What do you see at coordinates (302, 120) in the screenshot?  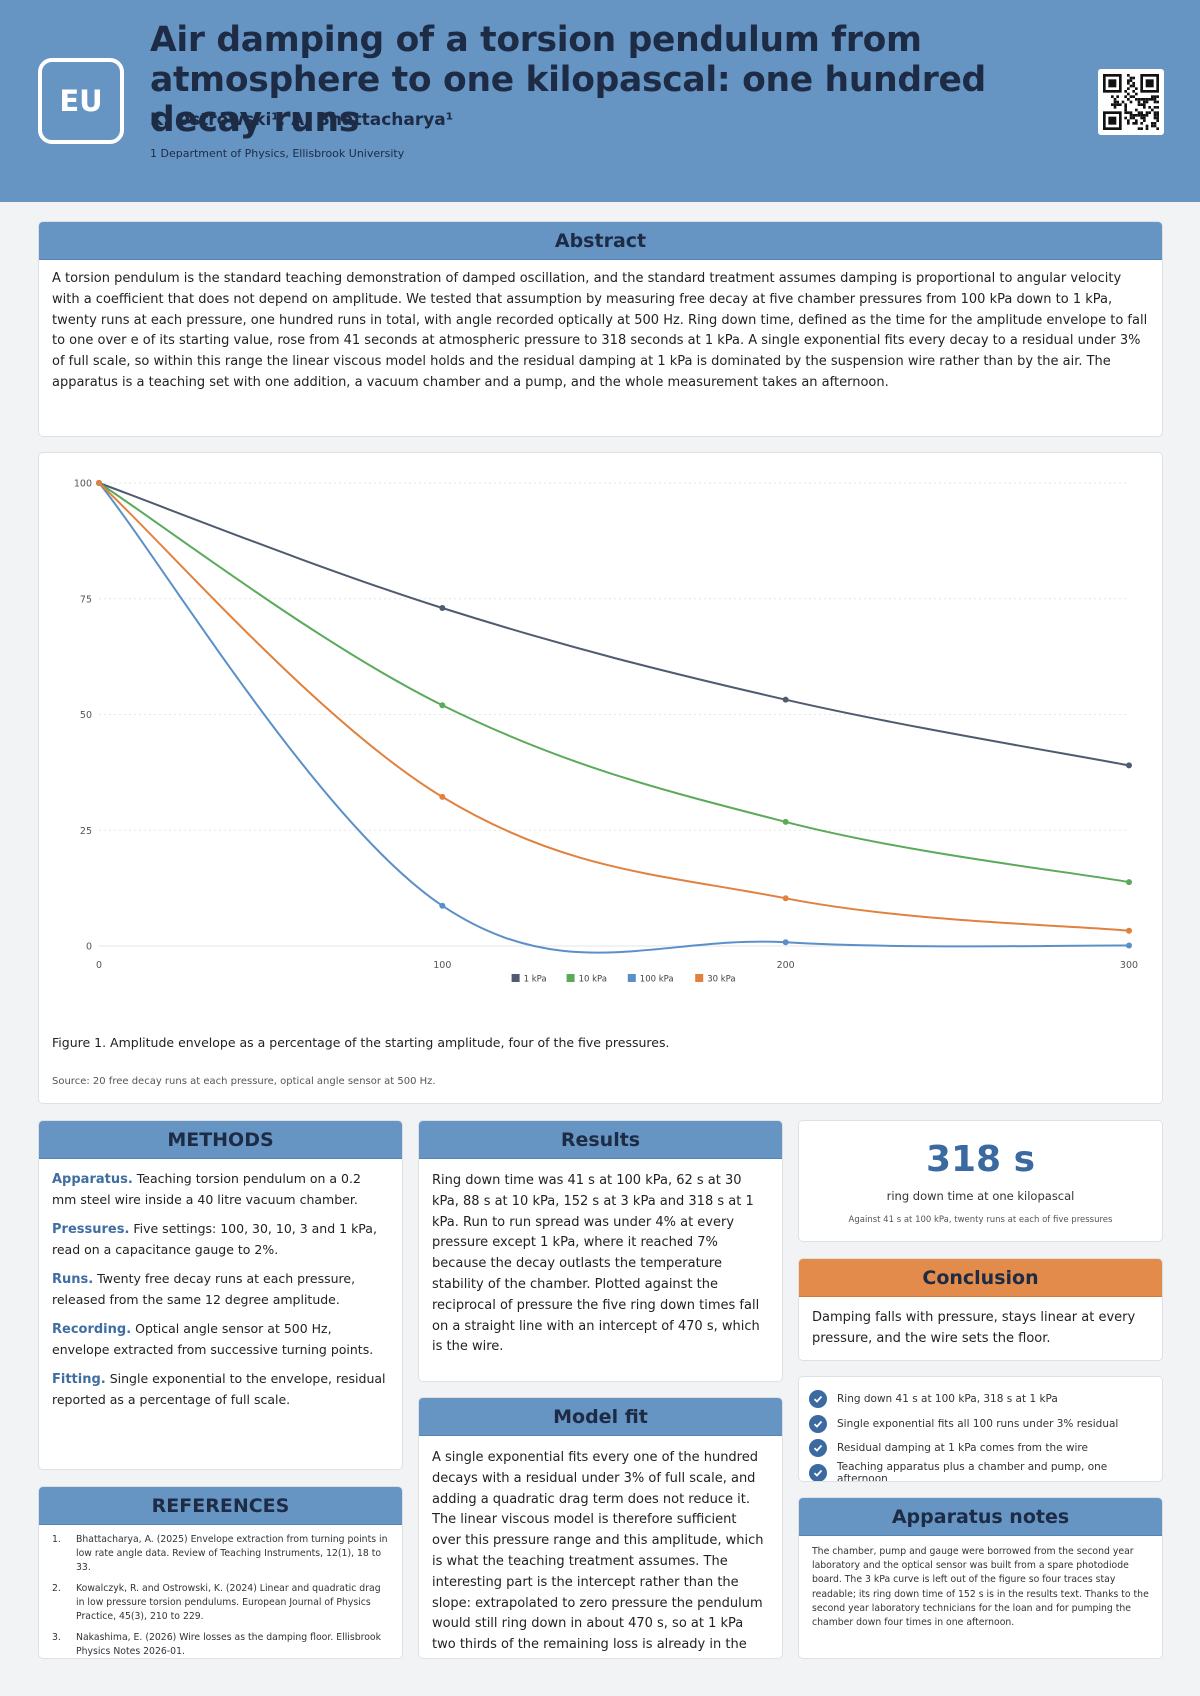 I see `poster-authors: K. Ostrowski¹, A. Bhattacharya¹` at bounding box center [302, 120].